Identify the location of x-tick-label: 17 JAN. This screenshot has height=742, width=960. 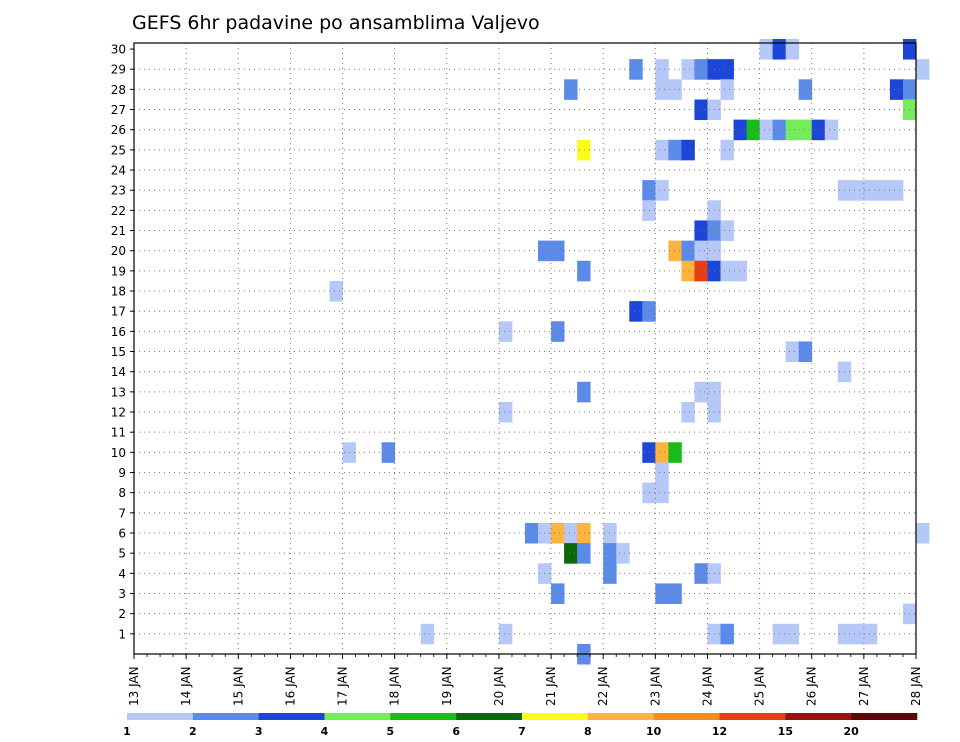
(343, 686).